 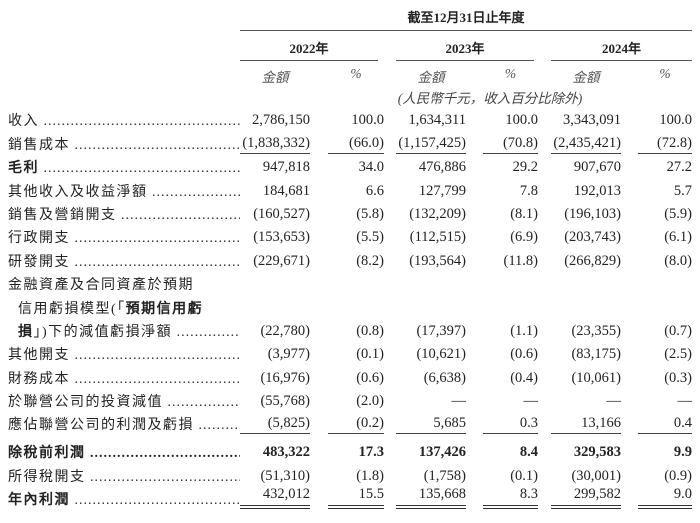 I want to click on row-label: 研發開支, so click(x=120, y=261).